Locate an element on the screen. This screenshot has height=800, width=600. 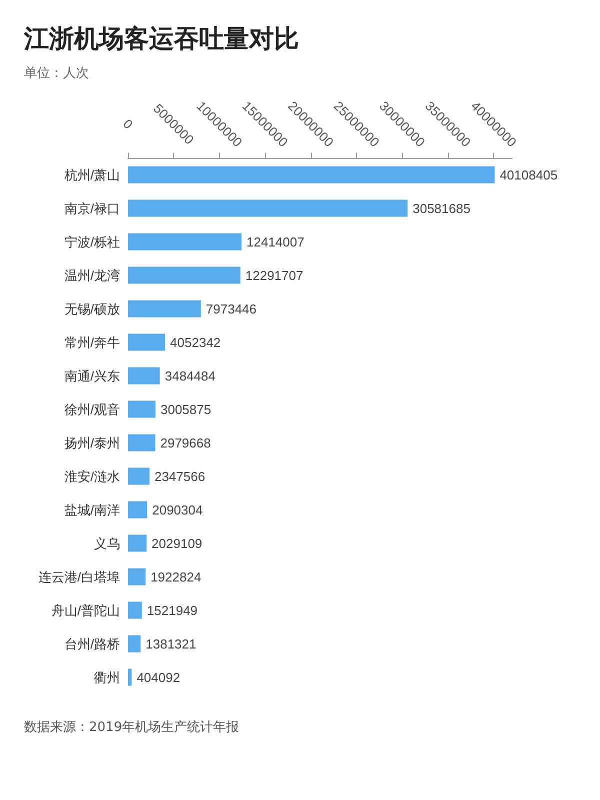
chart-subtitle: 单位：人次 is located at coordinates (56, 73).